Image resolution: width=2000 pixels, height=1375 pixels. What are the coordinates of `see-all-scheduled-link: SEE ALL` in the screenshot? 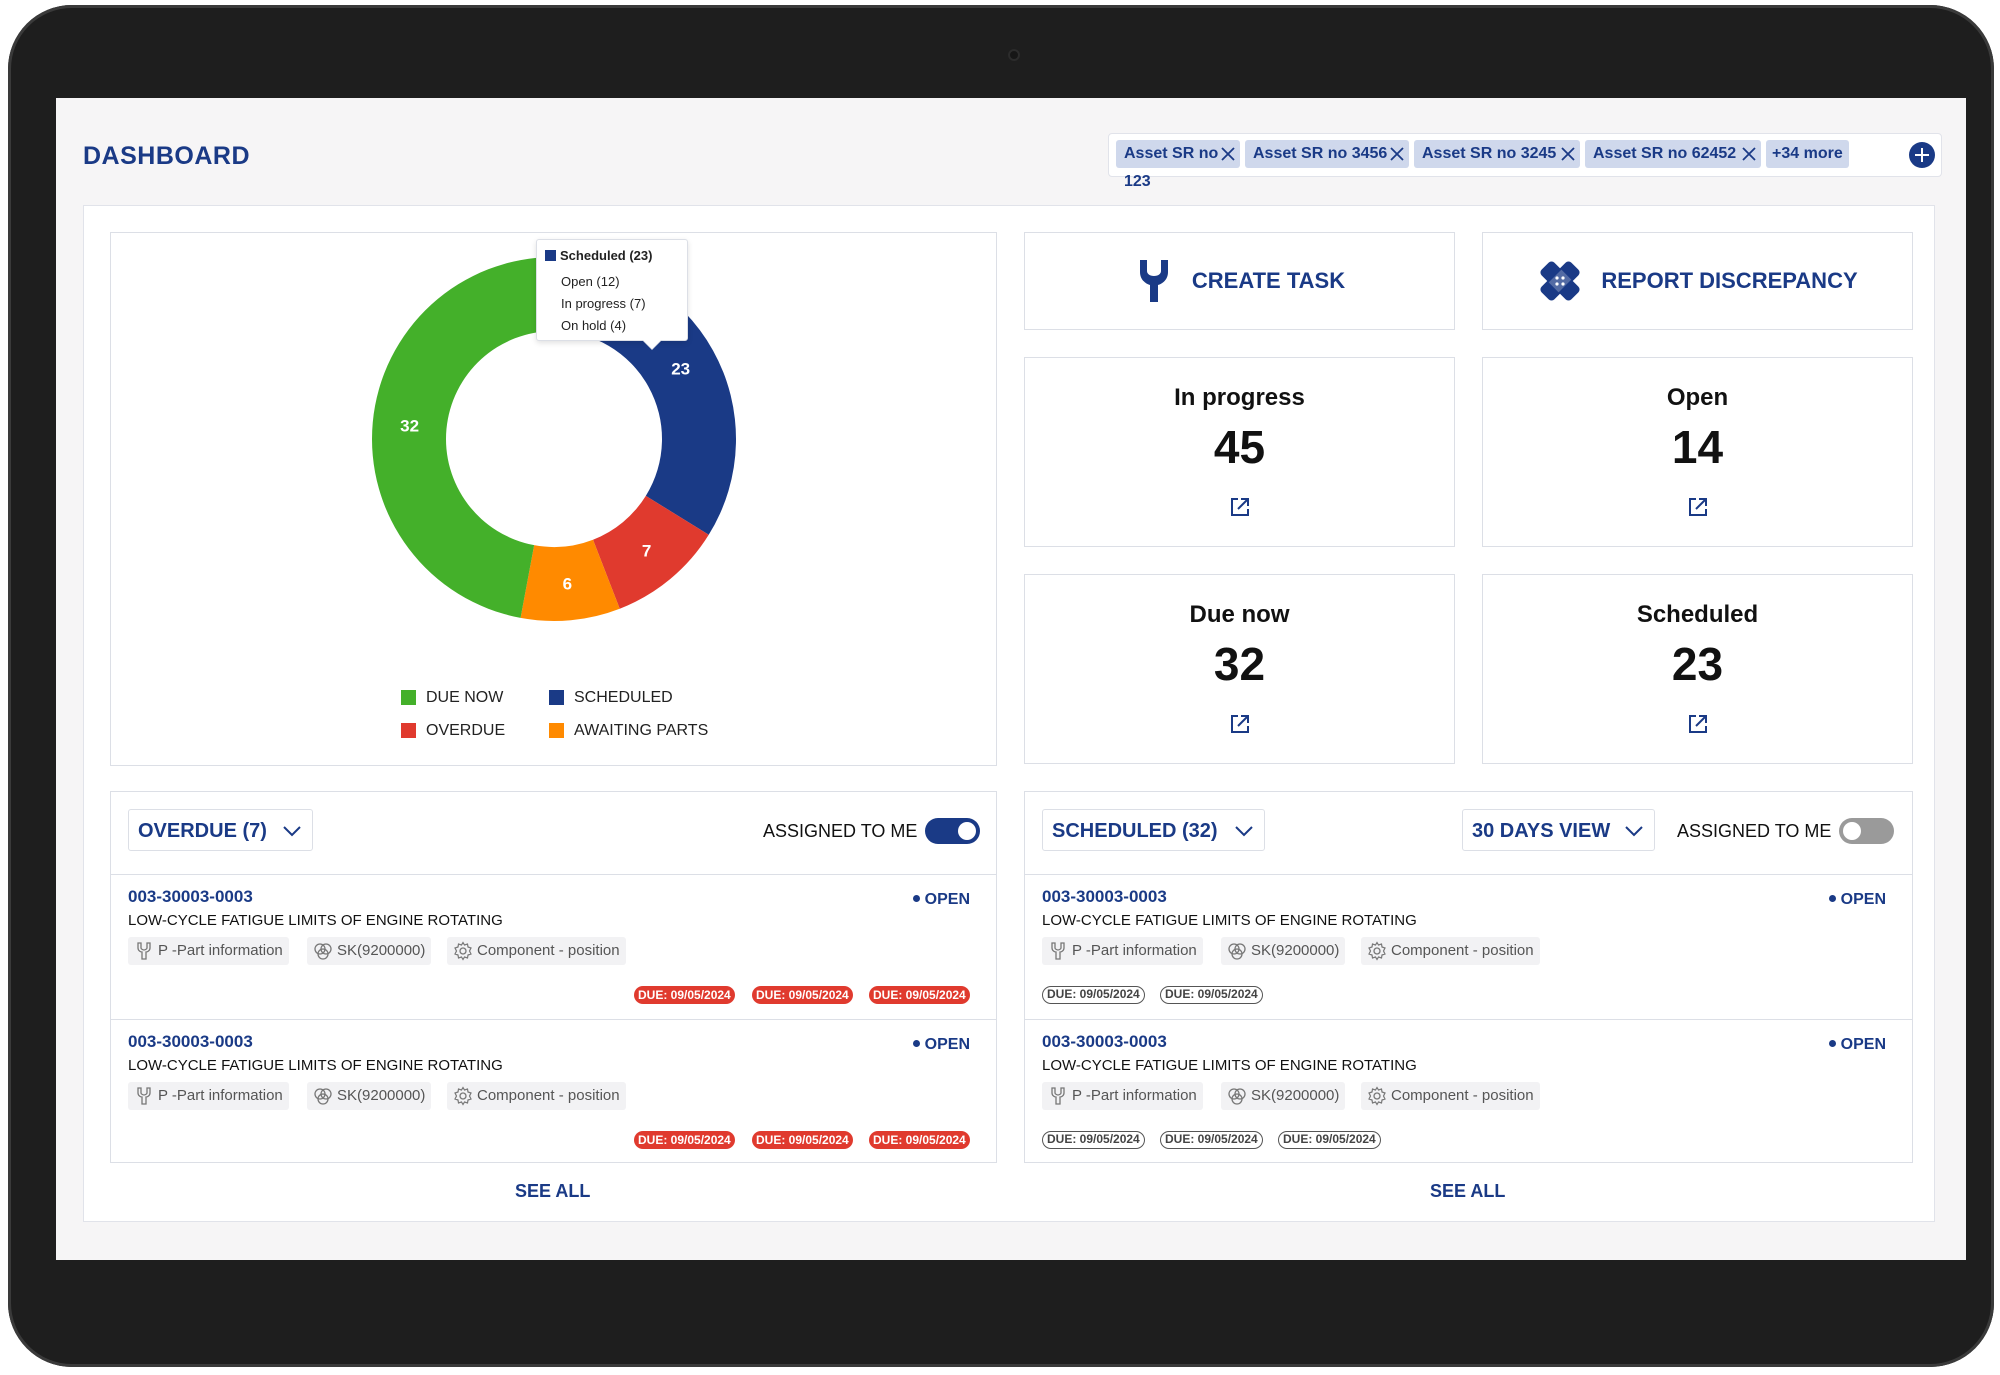 It's located at (1468, 1191).